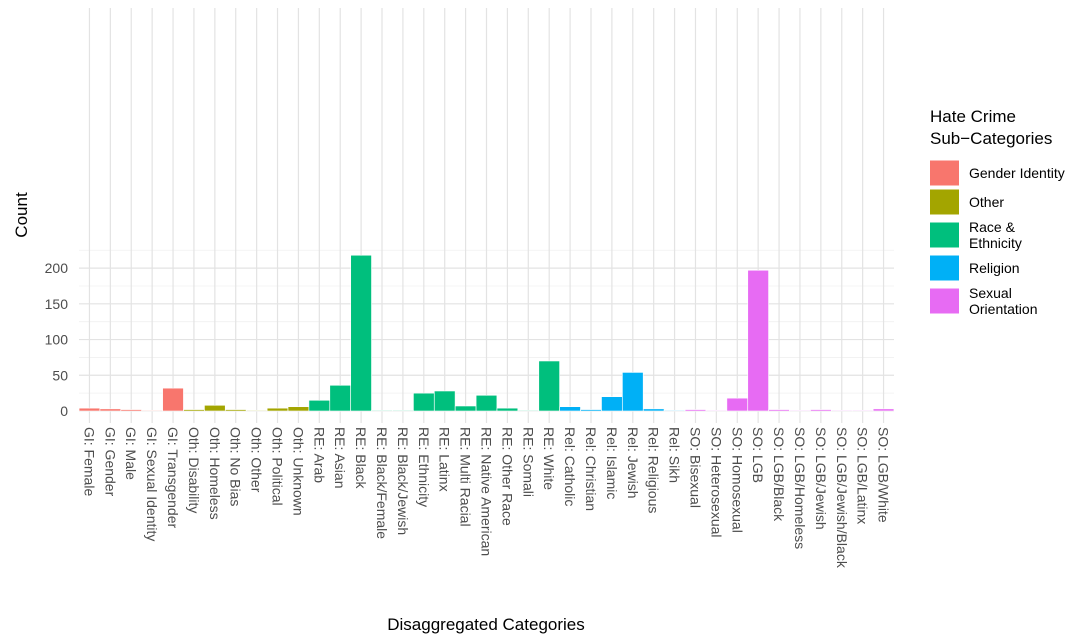  Describe the element at coordinates (549, 458) in the screenshot. I see `x-tick-label: RE: White` at that location.